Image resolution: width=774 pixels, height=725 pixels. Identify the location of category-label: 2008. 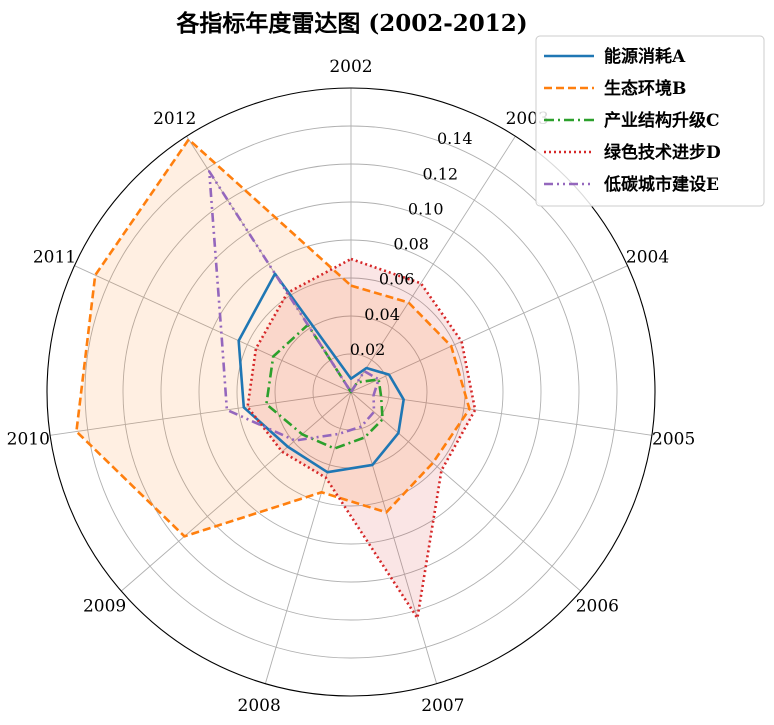
(259, 706).